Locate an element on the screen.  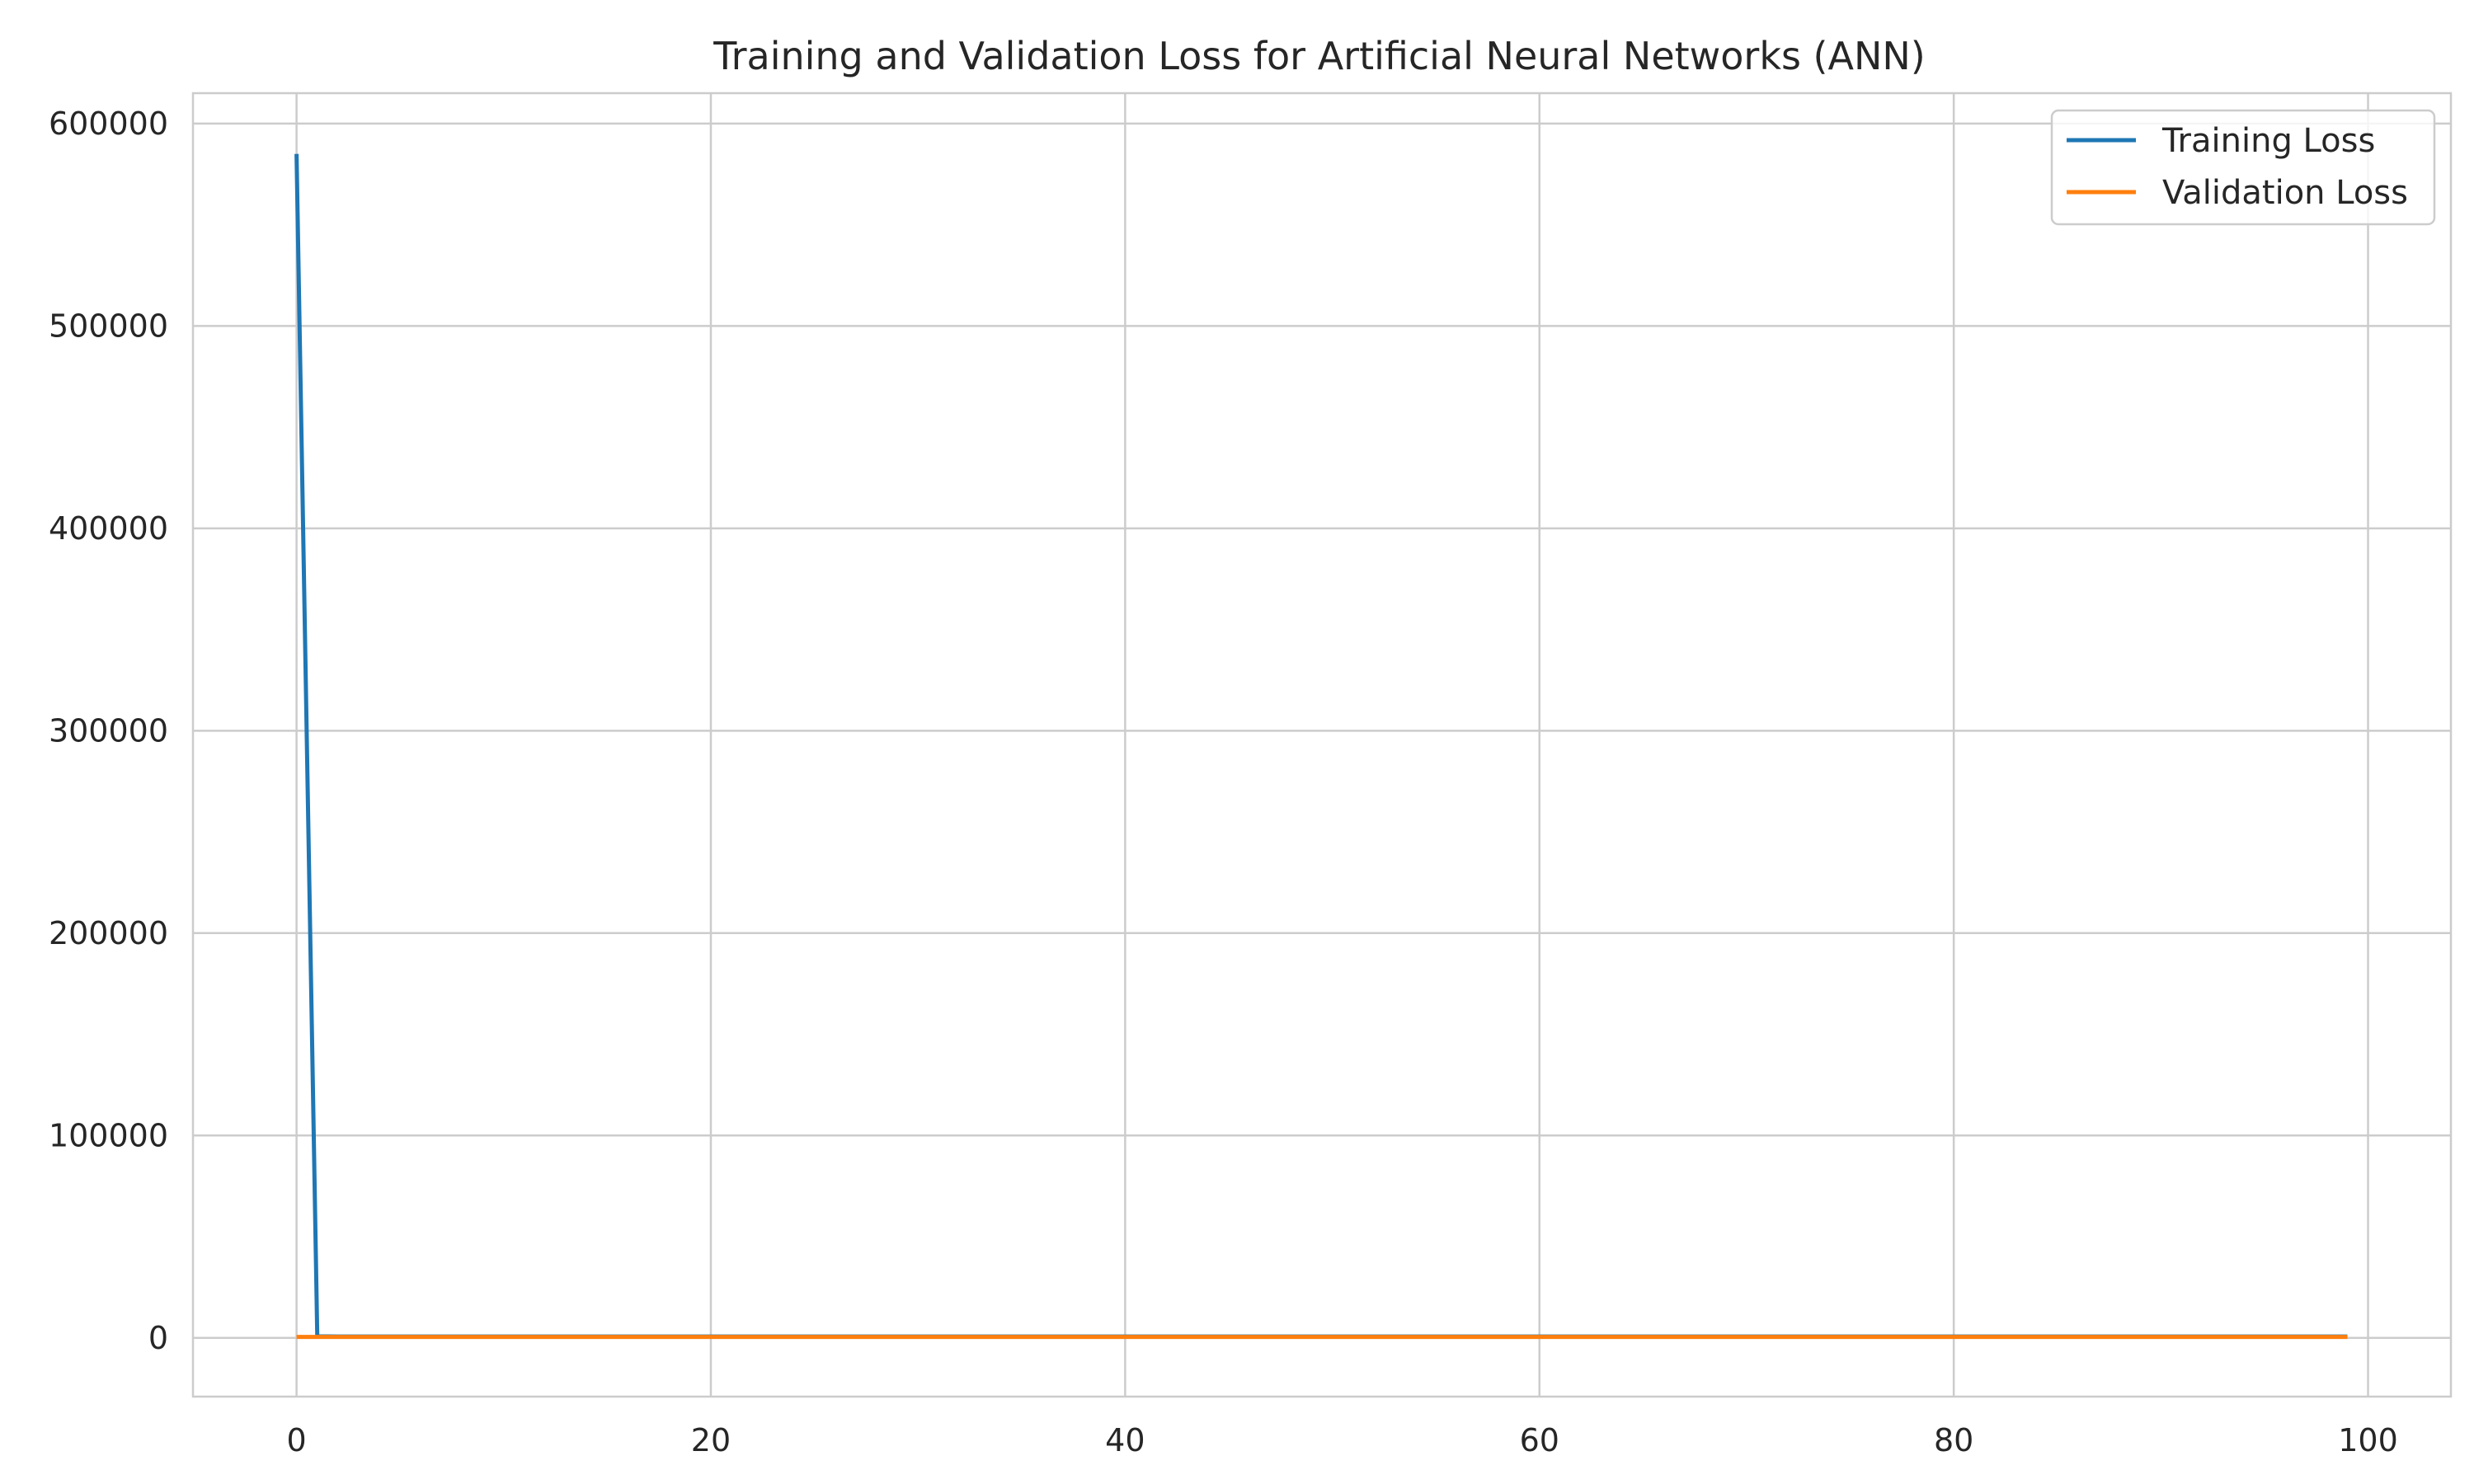
y-tick-label: 200000 is located at coordinates (108, 933).